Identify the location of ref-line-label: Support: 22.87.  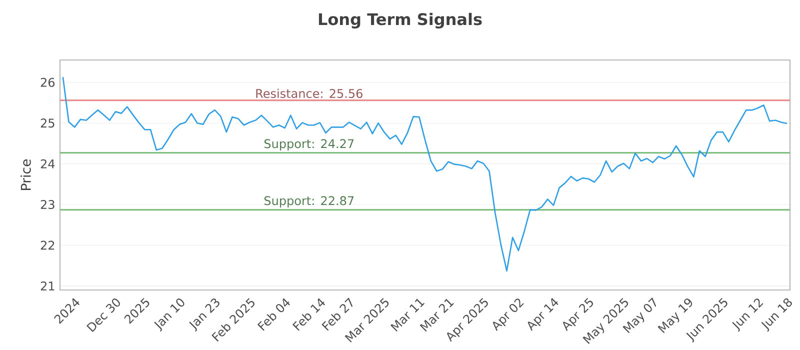
(309, 202).